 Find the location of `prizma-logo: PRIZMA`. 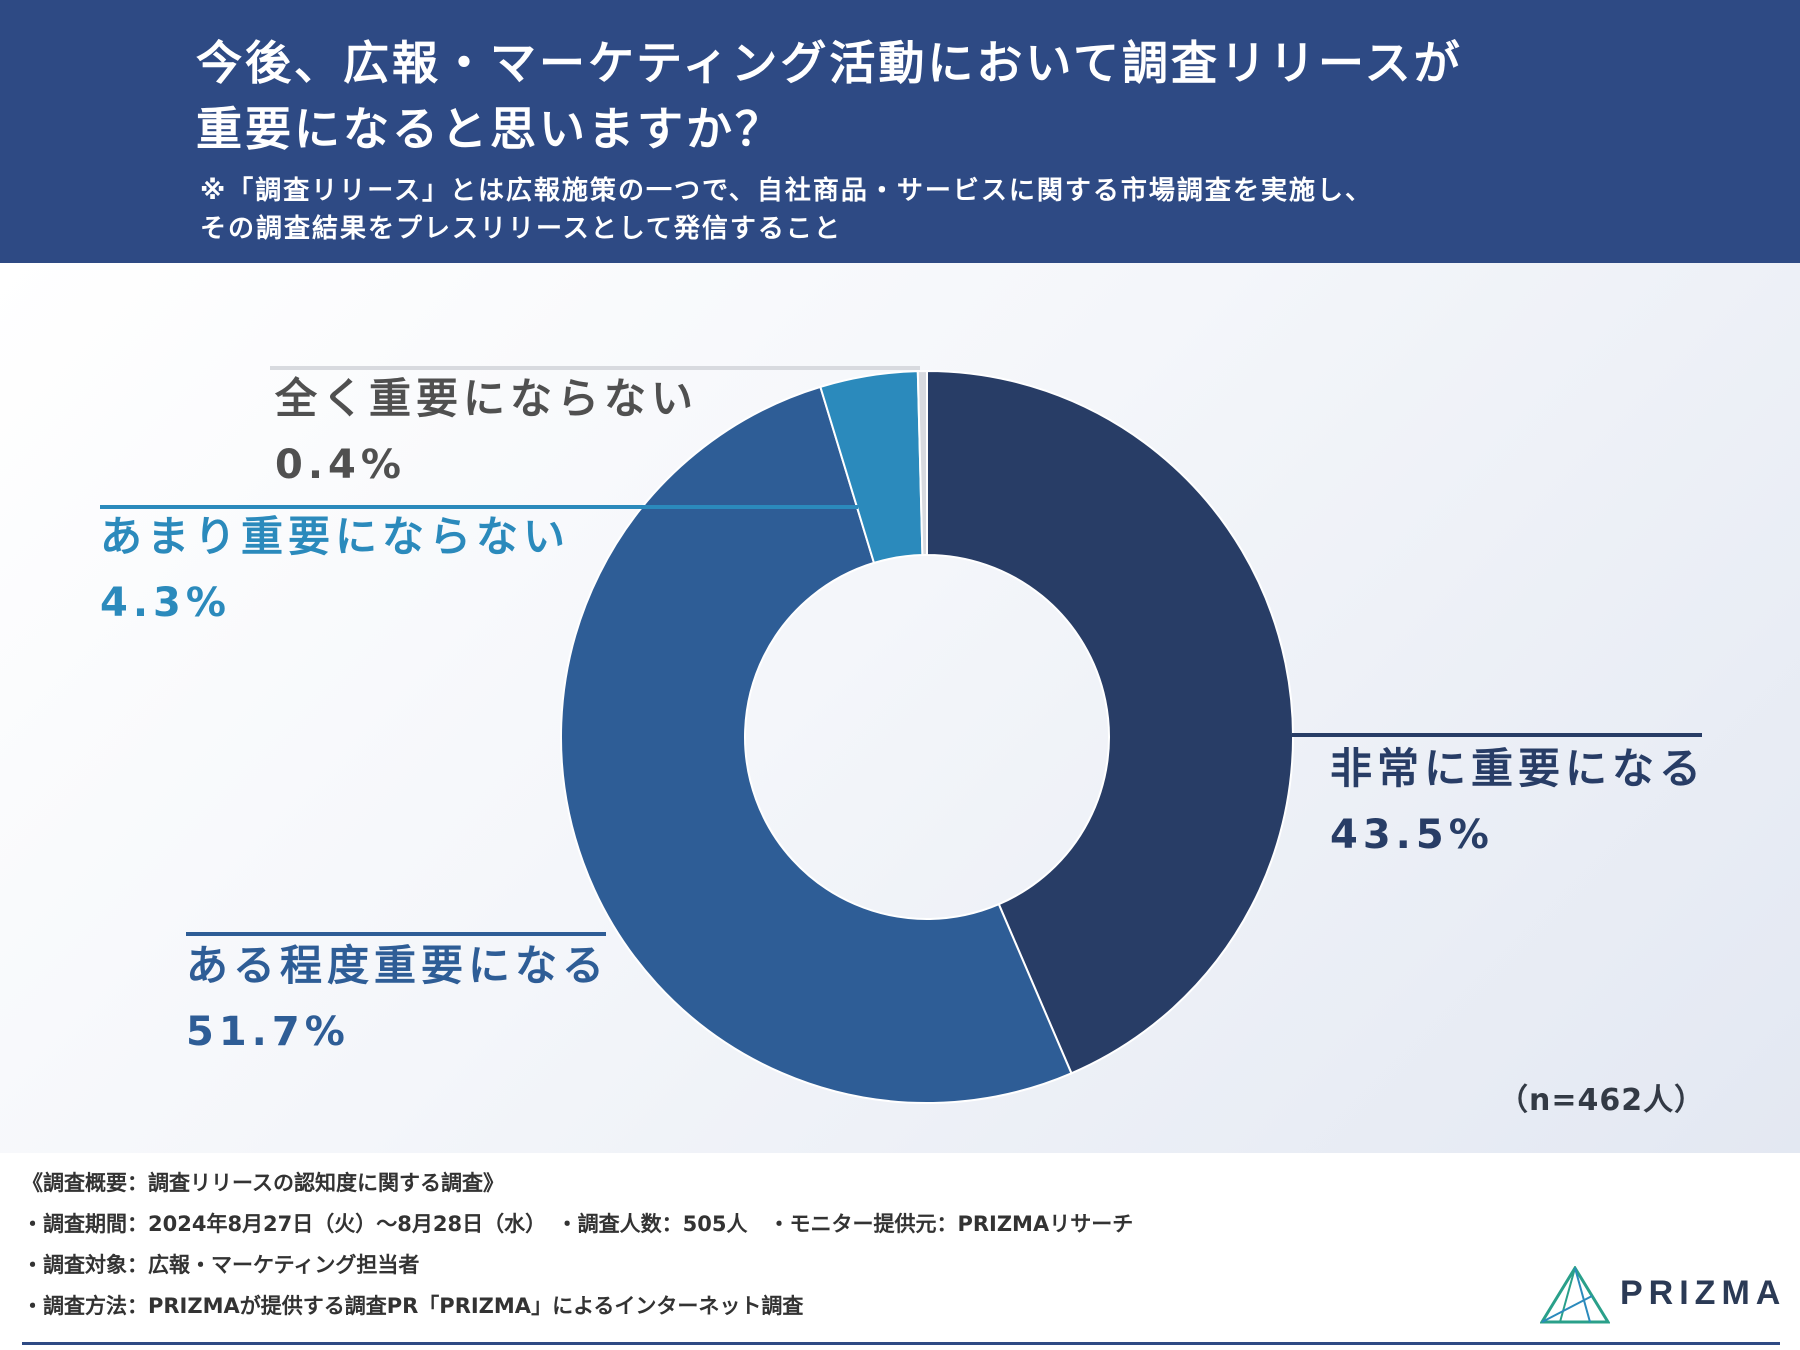

prizma-logo: PRIZMA is located at coordinates (1663, 1295).